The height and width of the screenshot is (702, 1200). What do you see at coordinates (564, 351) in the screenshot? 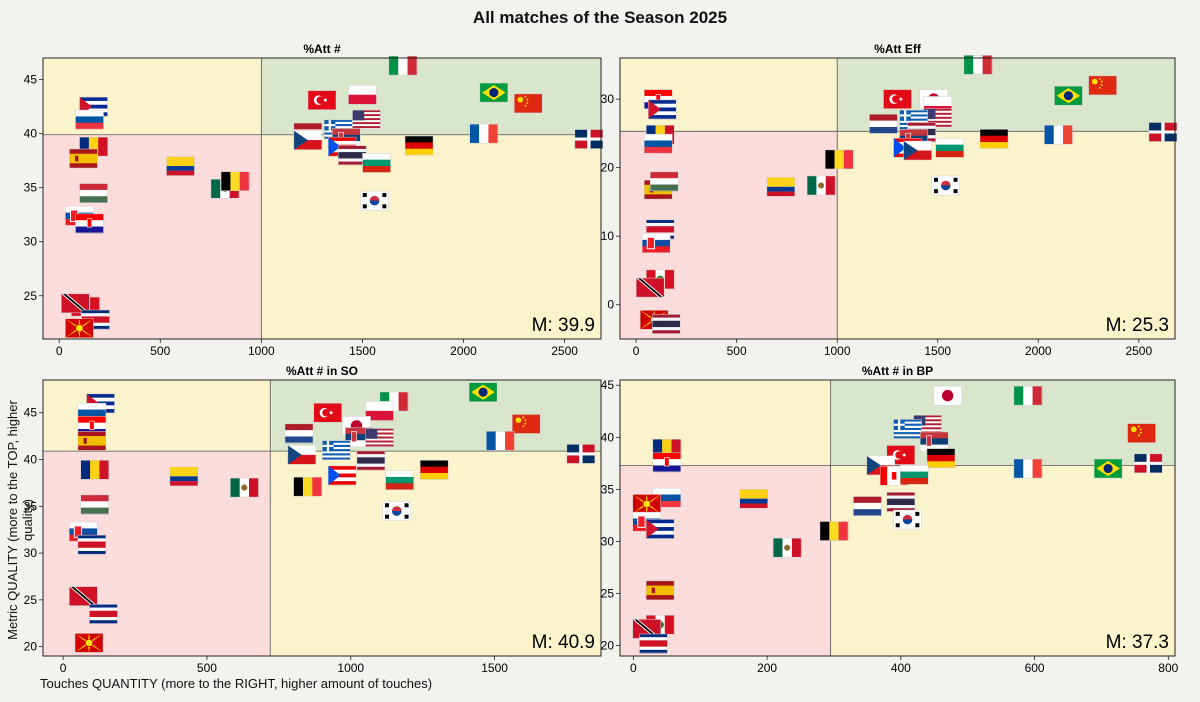
I see `x-tick-label: 2500` at bounding box center [564, 351].